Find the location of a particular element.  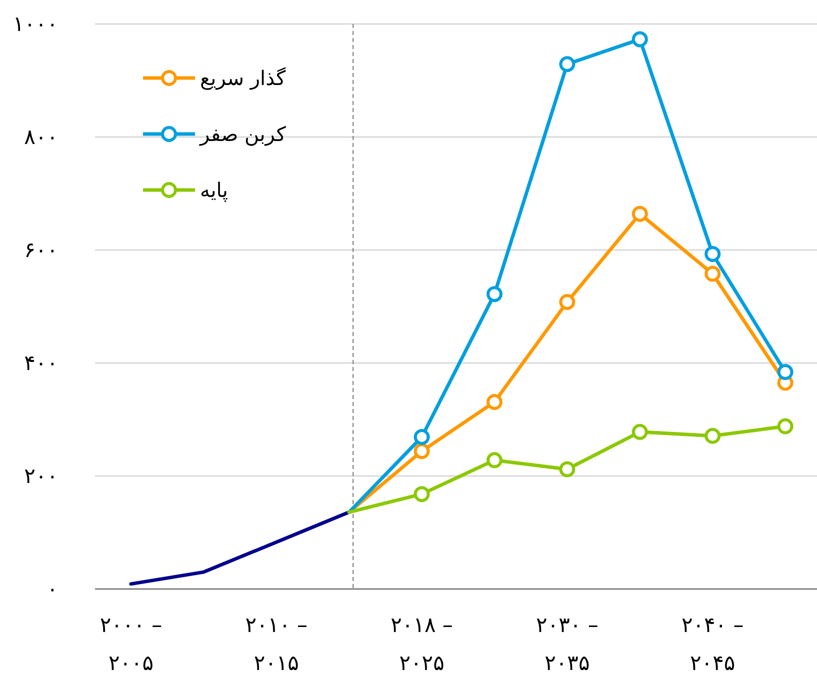

x-tick-label: ۲۰۱۰ – ۲۰۱۵ is located at coordinates (276, 643).